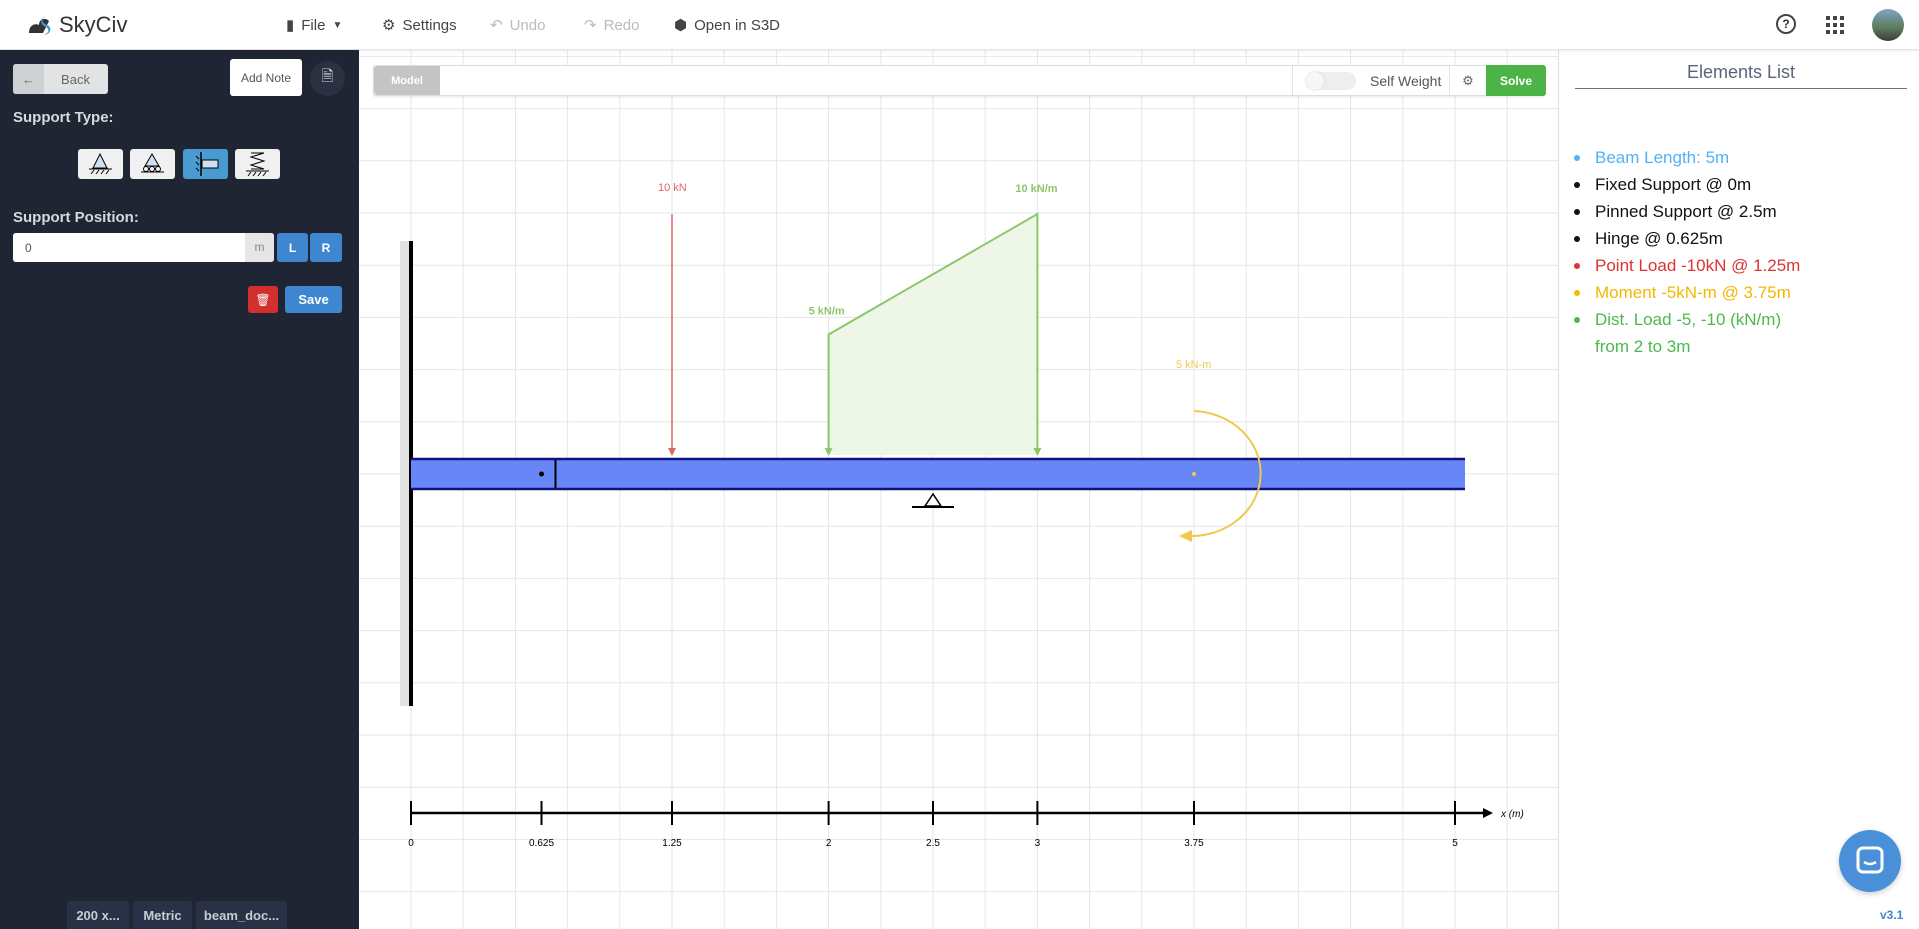  What do you see at coordinates (40, 25) in the screenshot?
I see `logo-icon` at bounding box center [40, 25].